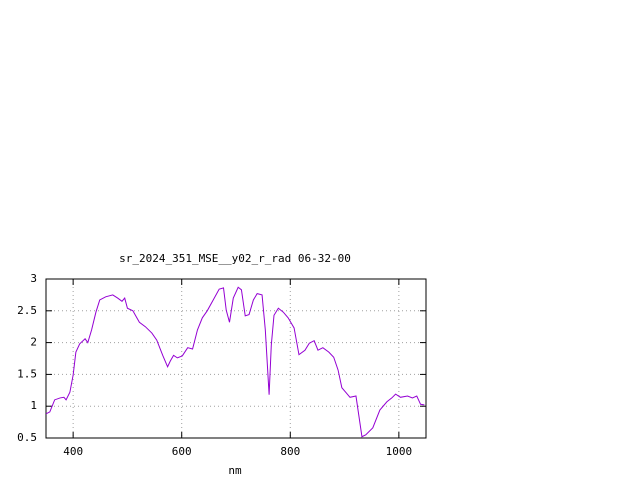  Describe the element at coordinates (27, 373) in the screenshot. I see `y-tick-label: 1.5` at that location.